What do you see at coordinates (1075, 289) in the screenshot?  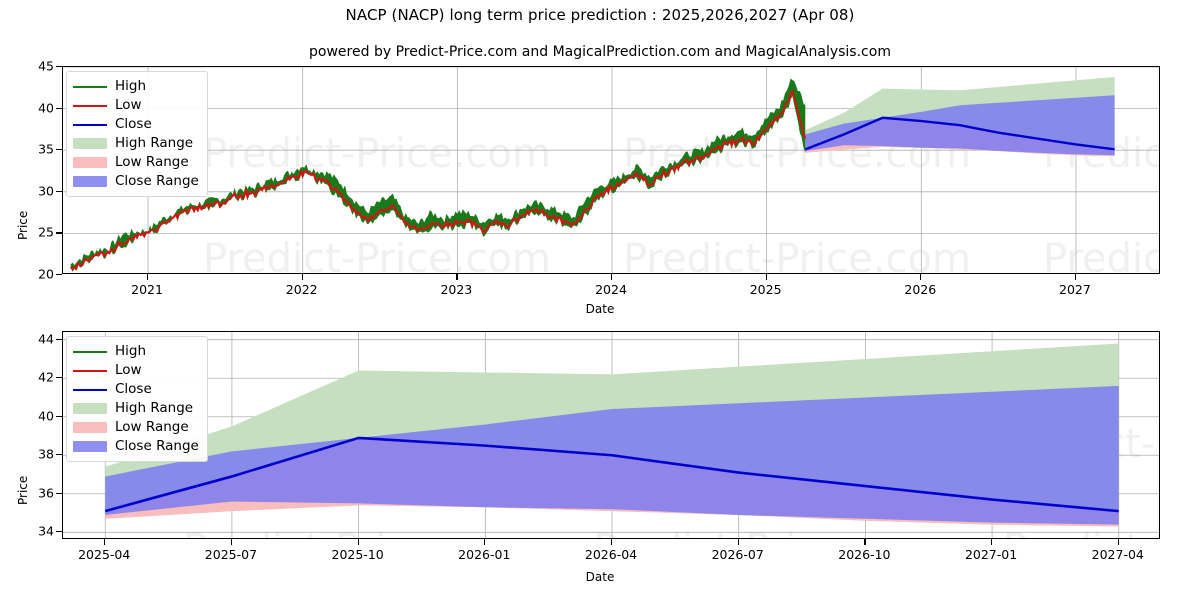 I see `x-tick-label: 2027` at bounding box center [1075, 289].